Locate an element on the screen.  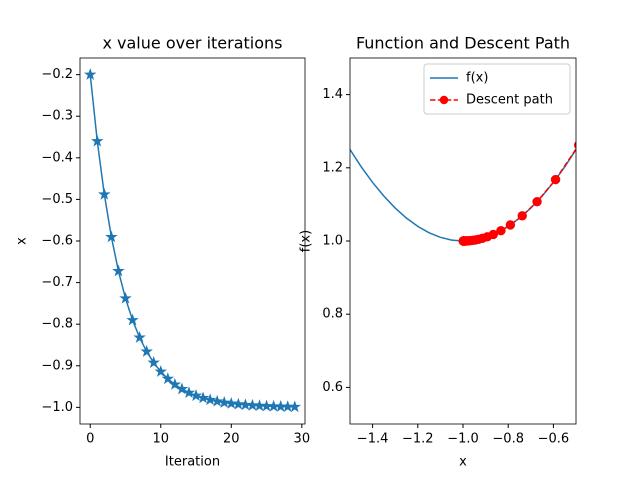
y-axis-label: x is located at coordinates (22, 241).